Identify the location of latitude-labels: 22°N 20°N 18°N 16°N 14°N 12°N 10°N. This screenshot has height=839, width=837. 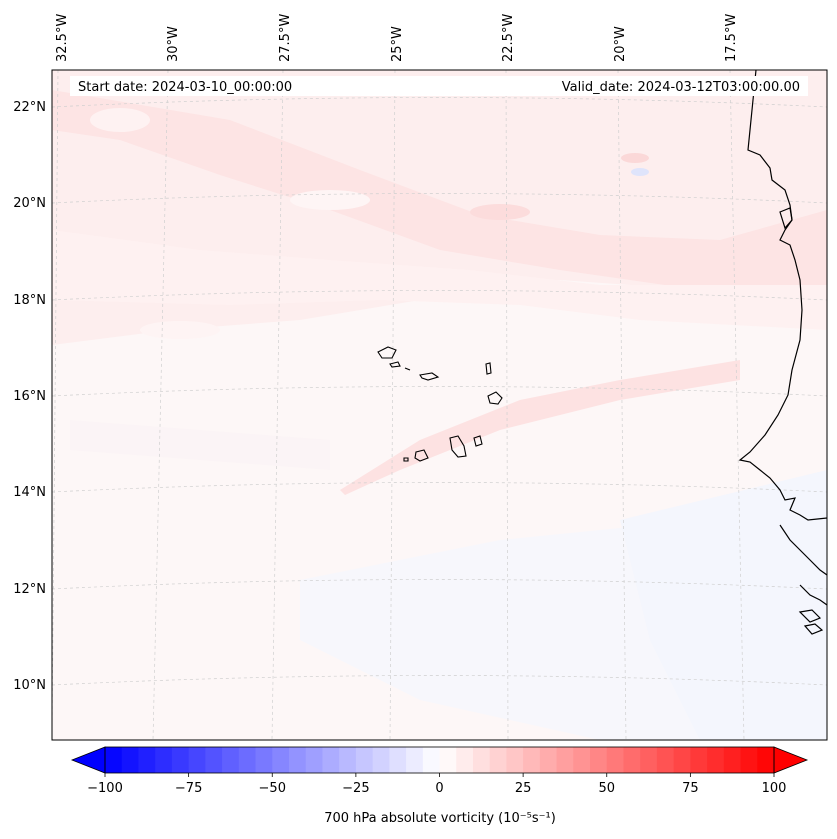
(29, 396).